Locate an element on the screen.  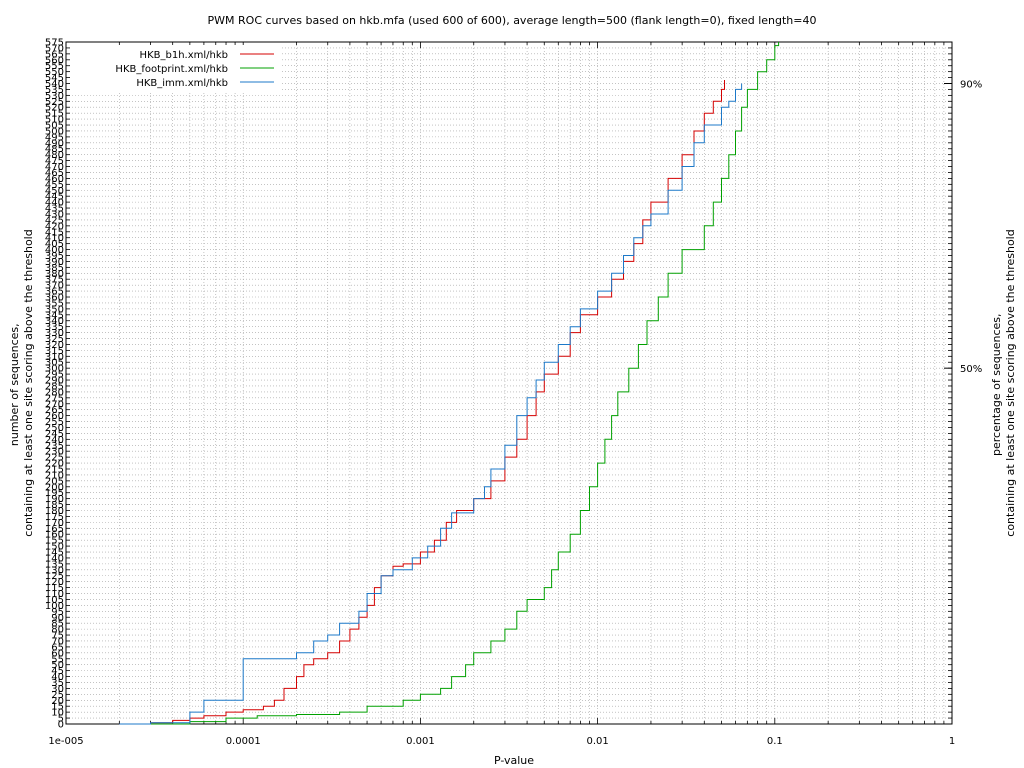
x-tick-label: 0.01 is located at coordinates (597, 741).